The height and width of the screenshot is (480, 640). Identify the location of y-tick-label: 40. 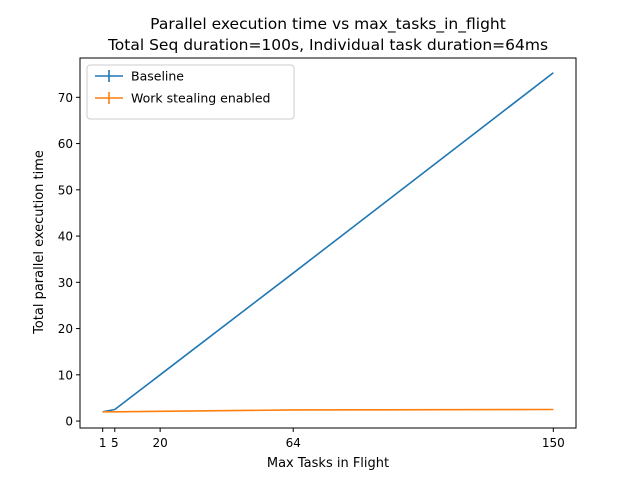
(65, 237).